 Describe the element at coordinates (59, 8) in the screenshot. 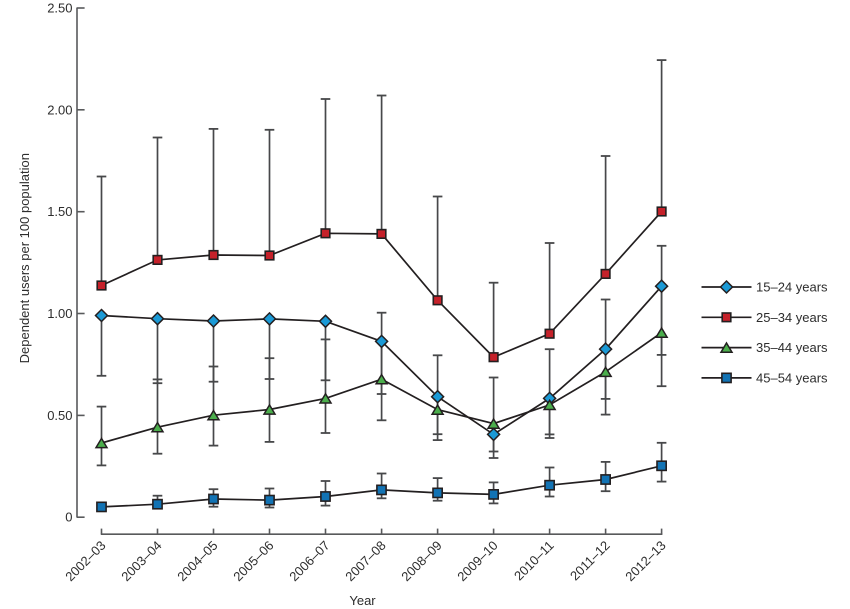

I see `svg-text: 2.50` at that location.